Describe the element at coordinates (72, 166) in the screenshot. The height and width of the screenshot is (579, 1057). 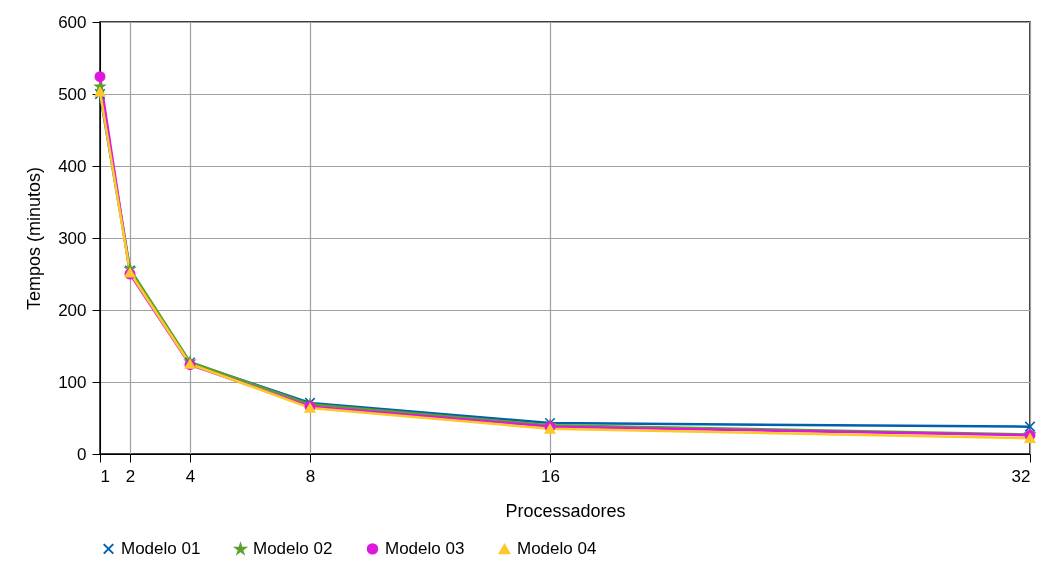
I see `y-tick-label: 400` at that location.